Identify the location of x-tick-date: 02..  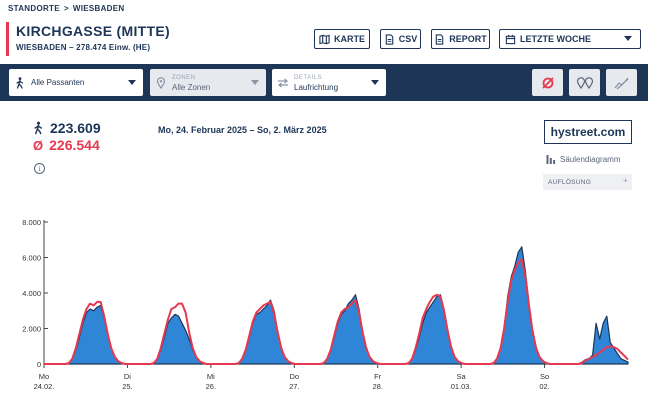
(544, 386).